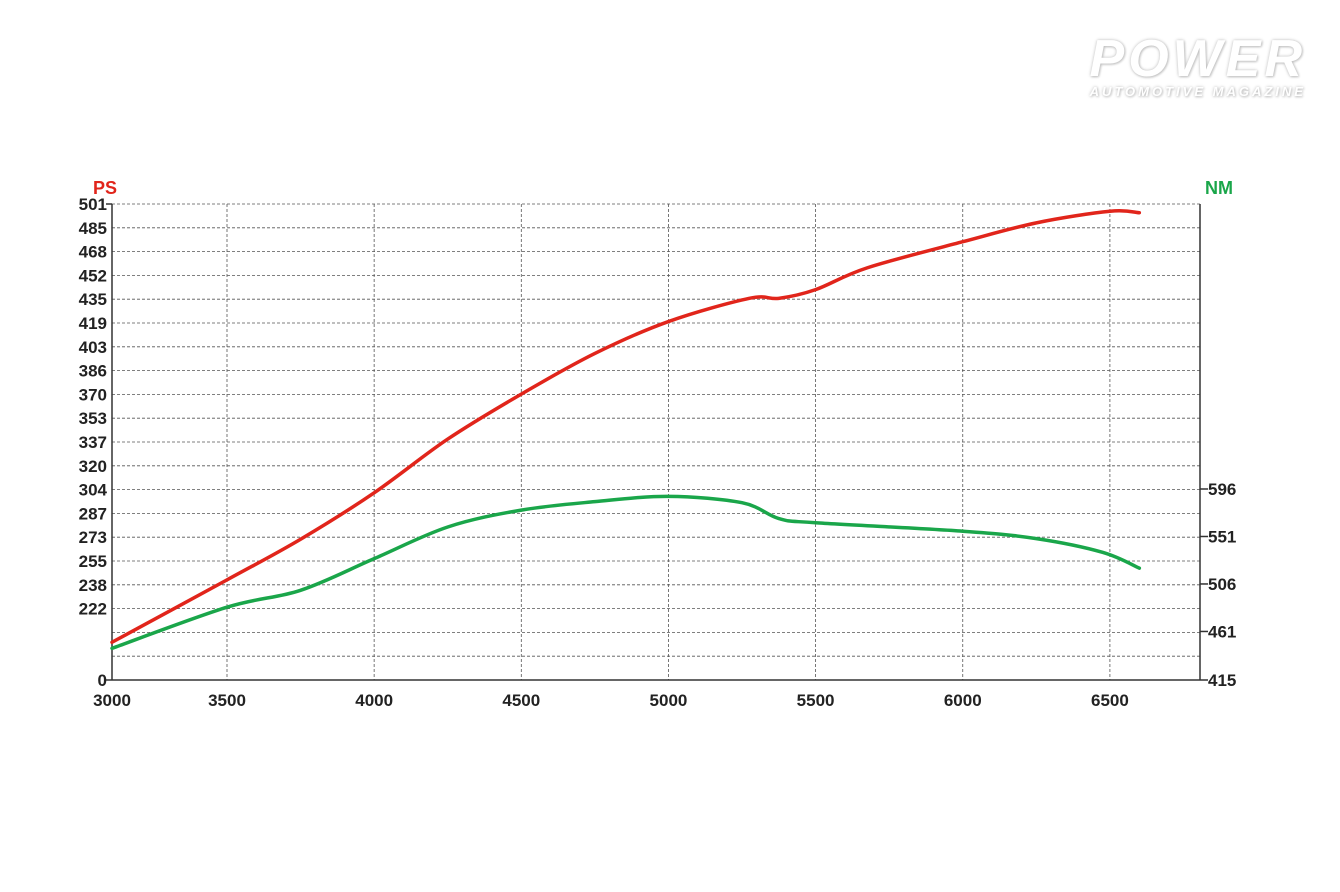 This screenshot has height=892, width=1340. Describe the element at coordinates (93, 585) in the screenshot. I see `left-tick-label: 238` at that location.